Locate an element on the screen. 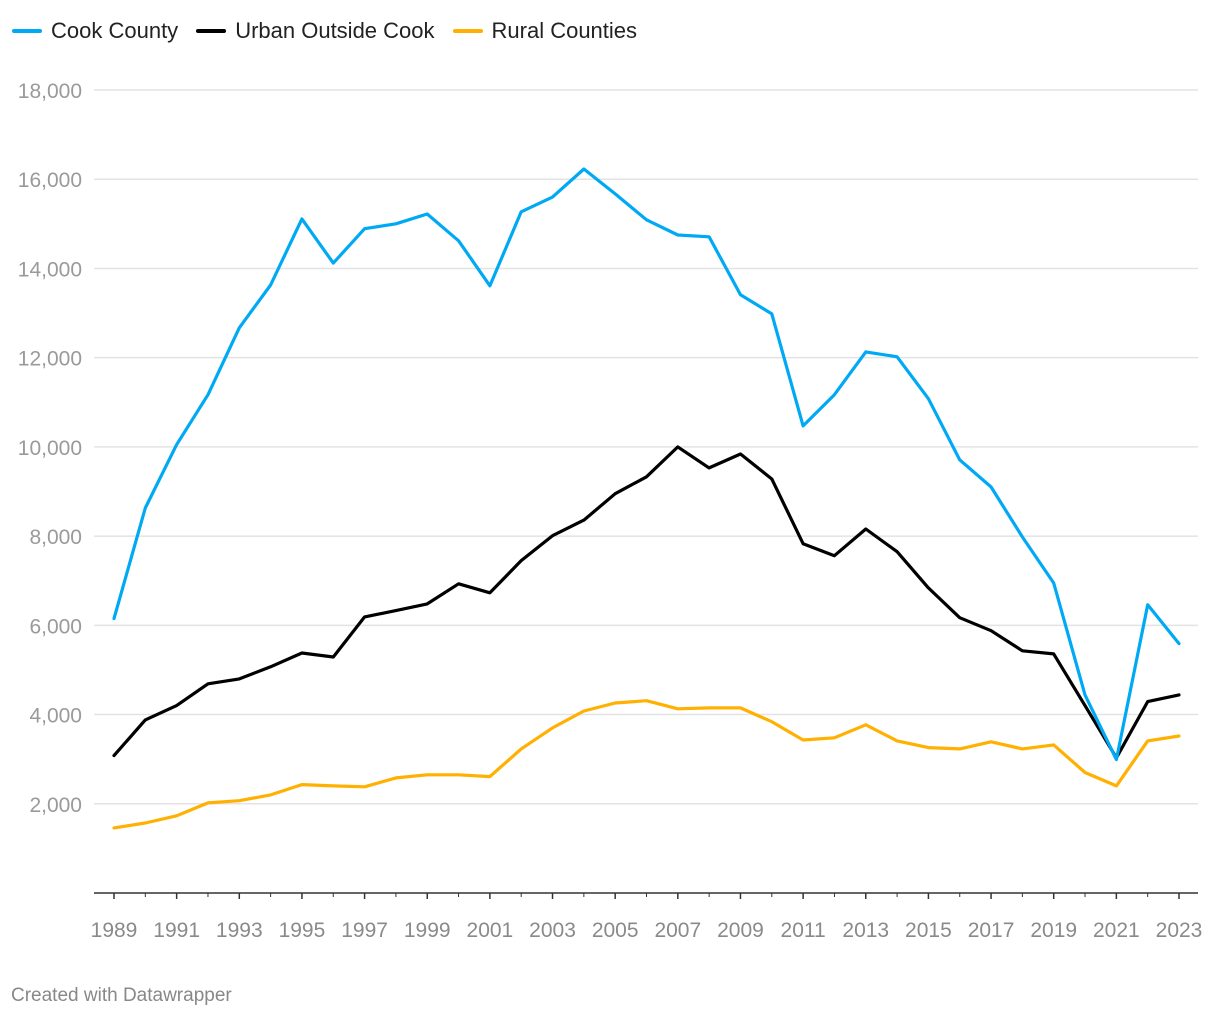 This screenshot has width=1220, height=1020. legend-item-cook-county: Cook County is located at coordinates (95, 31).